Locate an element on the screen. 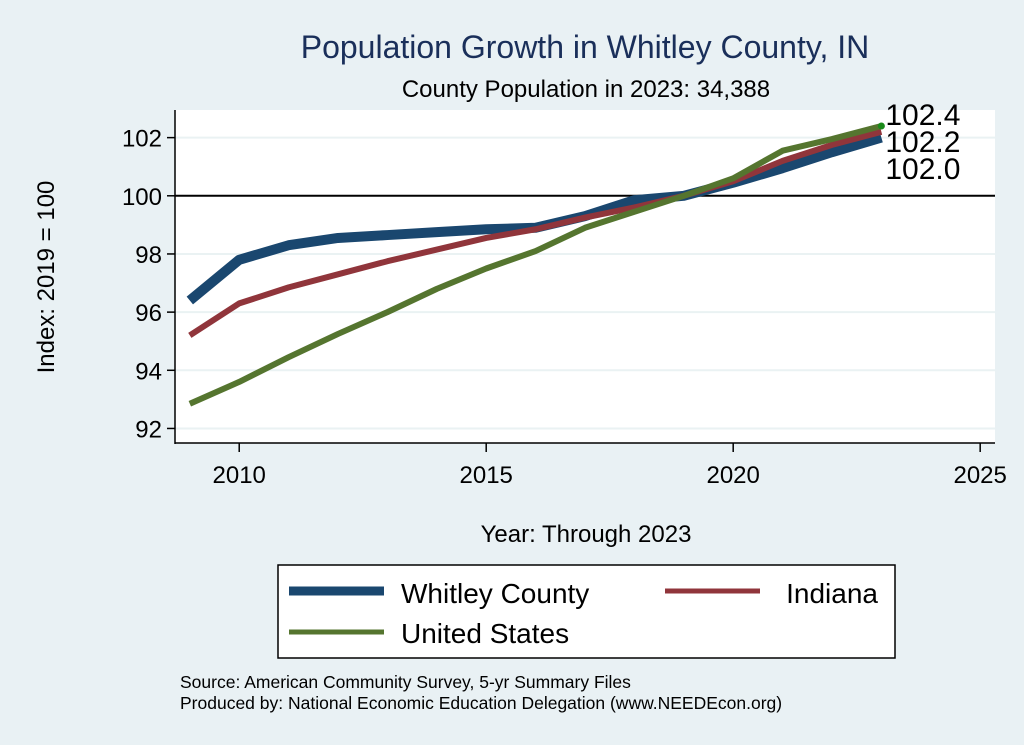 The height and width of the screenshot is (745, 1024). y-tick-label: 92 is located at coordinates (148, 429).